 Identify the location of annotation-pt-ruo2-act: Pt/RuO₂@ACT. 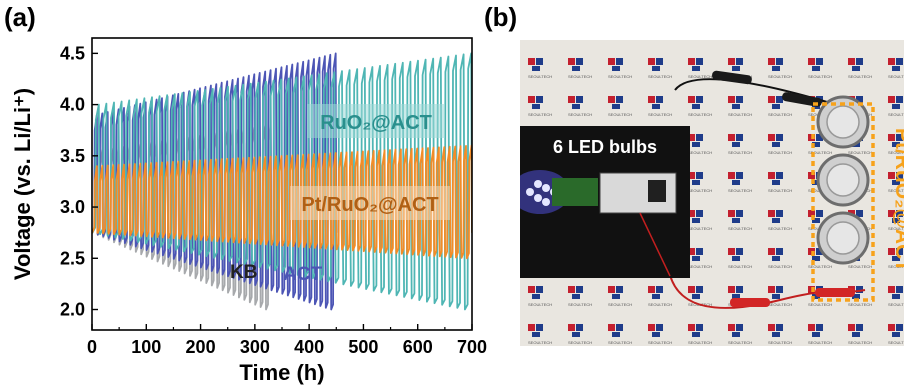
(369, 205).